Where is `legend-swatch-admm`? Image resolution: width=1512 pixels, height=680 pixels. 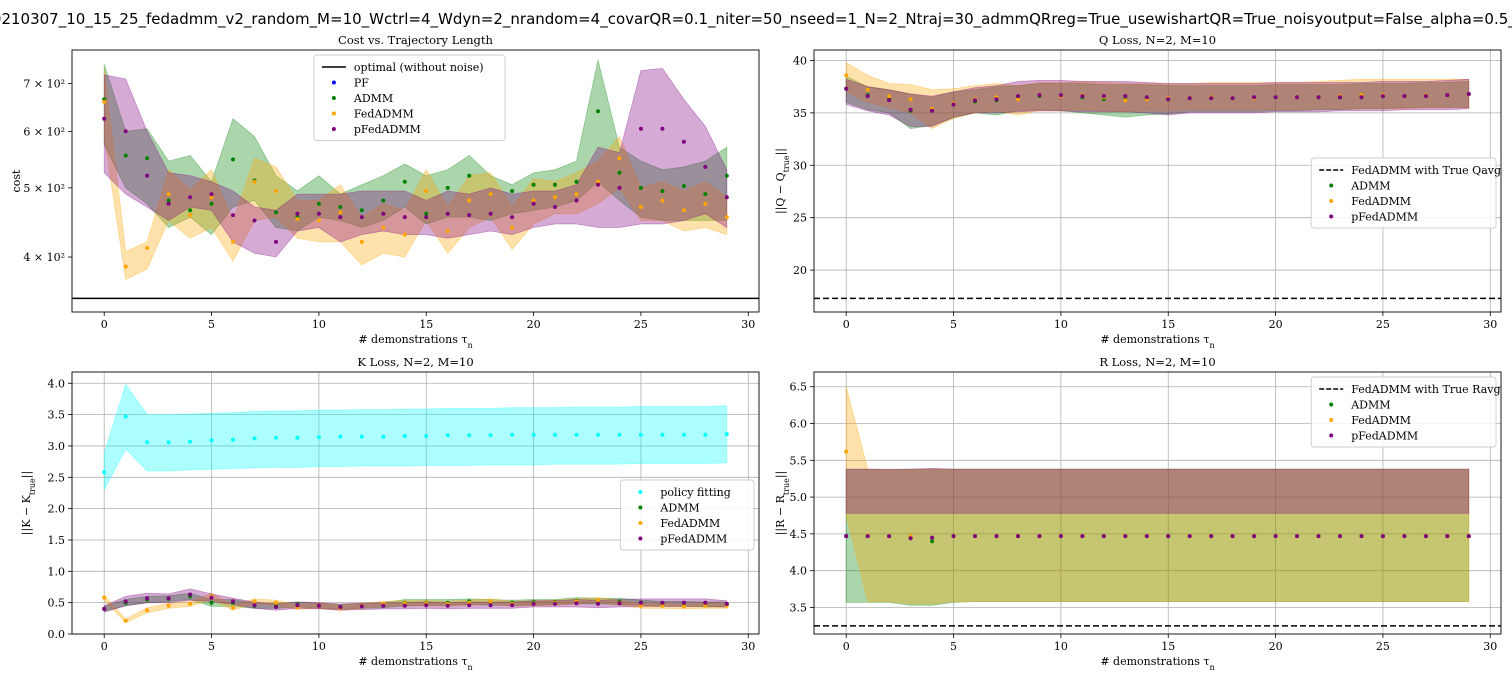
legend-swatch-admm is located at coordinates (333, 98).